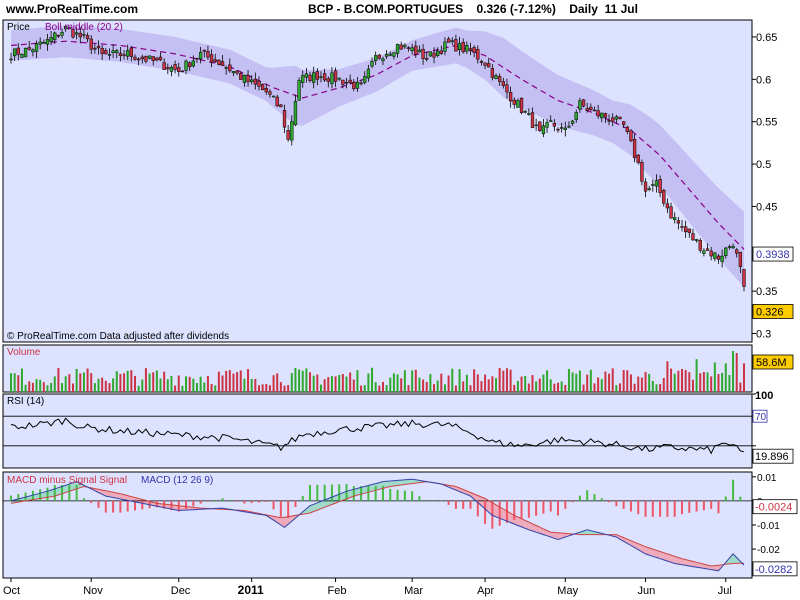  What do you see at coordinates (773, 570) in the screenshot?
I see `macd-value-label: -0.0282` at bounding box center [773, 570].